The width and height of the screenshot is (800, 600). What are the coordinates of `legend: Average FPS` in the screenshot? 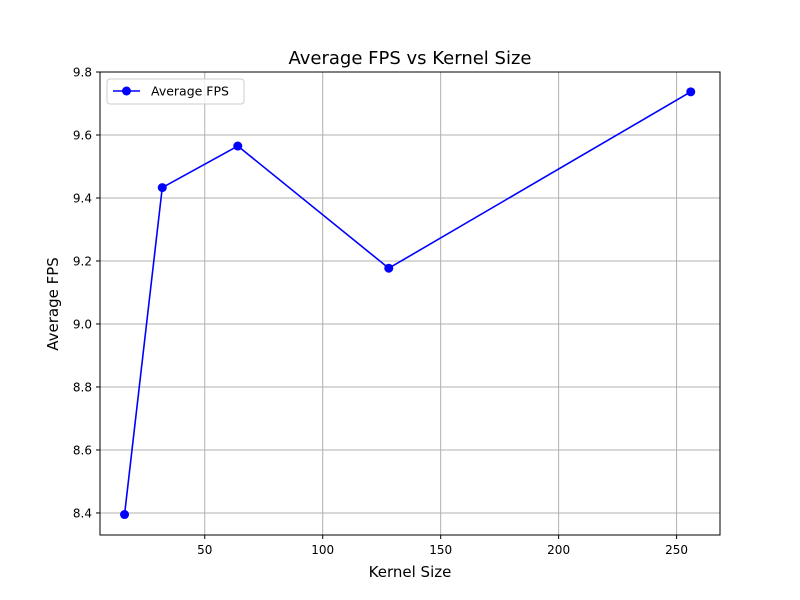 It's located at (175, 91).